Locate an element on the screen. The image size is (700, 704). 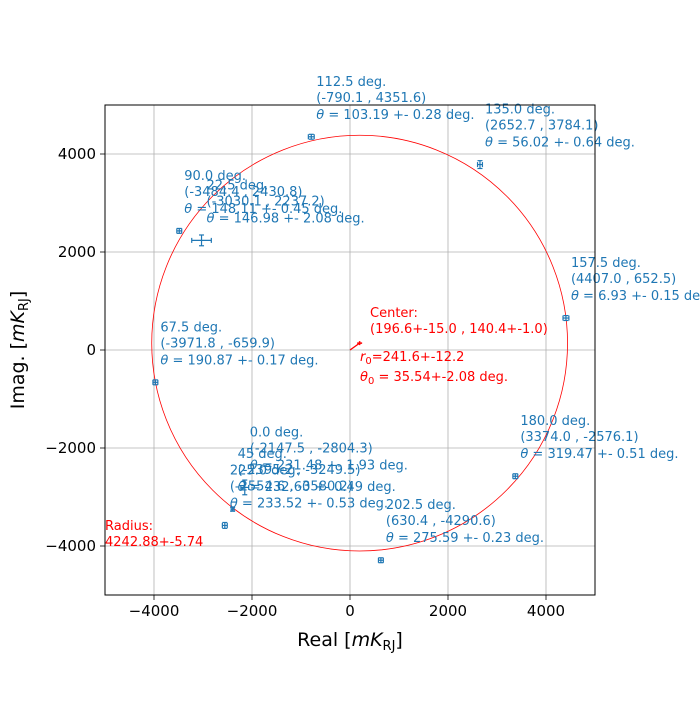
point-angle-label: 45 deg. is located at coordinates (262, 454).